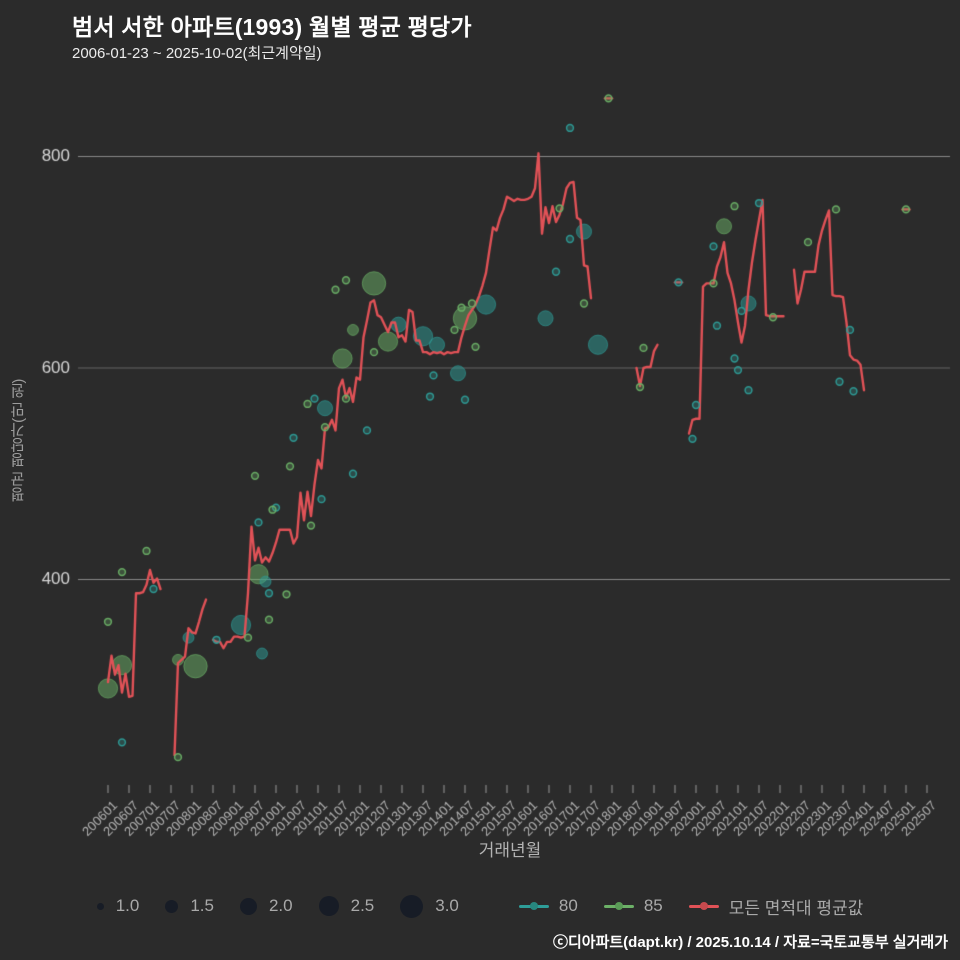  I want to click on series-legend-label: 모든 면적대 평균값, so click(796, 908).